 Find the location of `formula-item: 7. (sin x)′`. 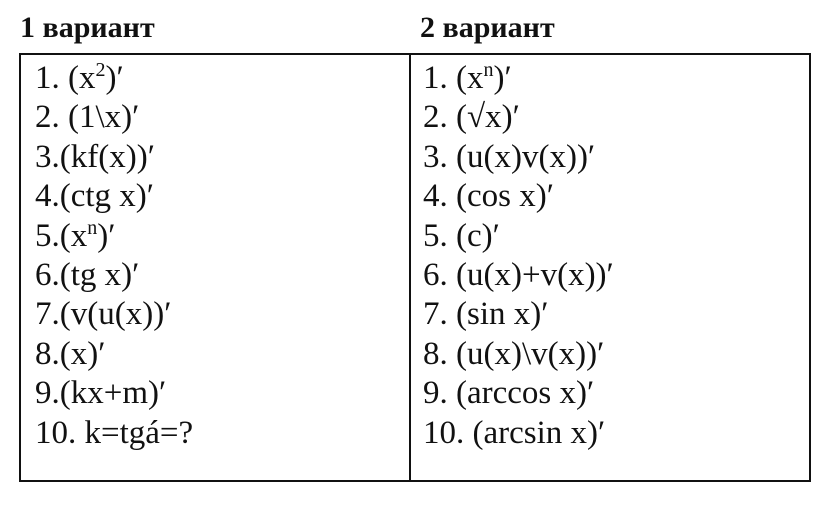

formula-item: 7. (sin x)′ is located at coordinates (616, 314).